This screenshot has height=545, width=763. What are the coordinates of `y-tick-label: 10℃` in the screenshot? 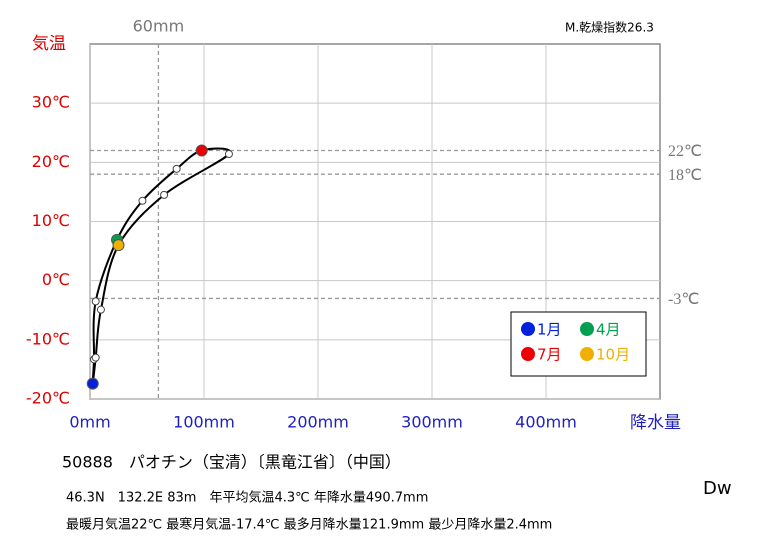 It's located at (51, 220).